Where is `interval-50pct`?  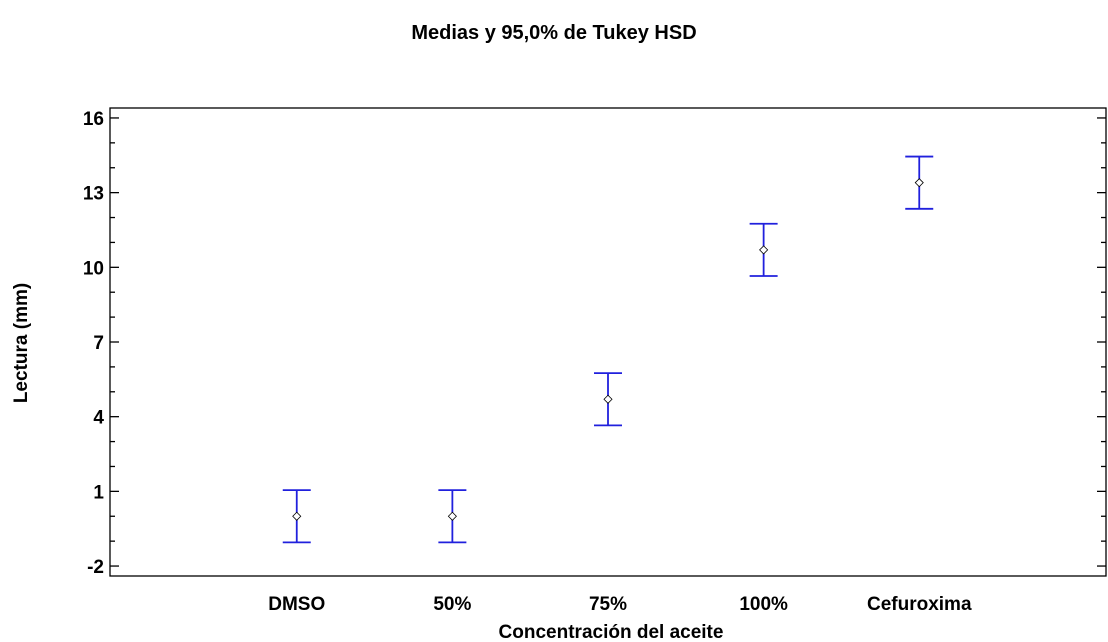 interval-50pct is located at coordinates (452, 516).